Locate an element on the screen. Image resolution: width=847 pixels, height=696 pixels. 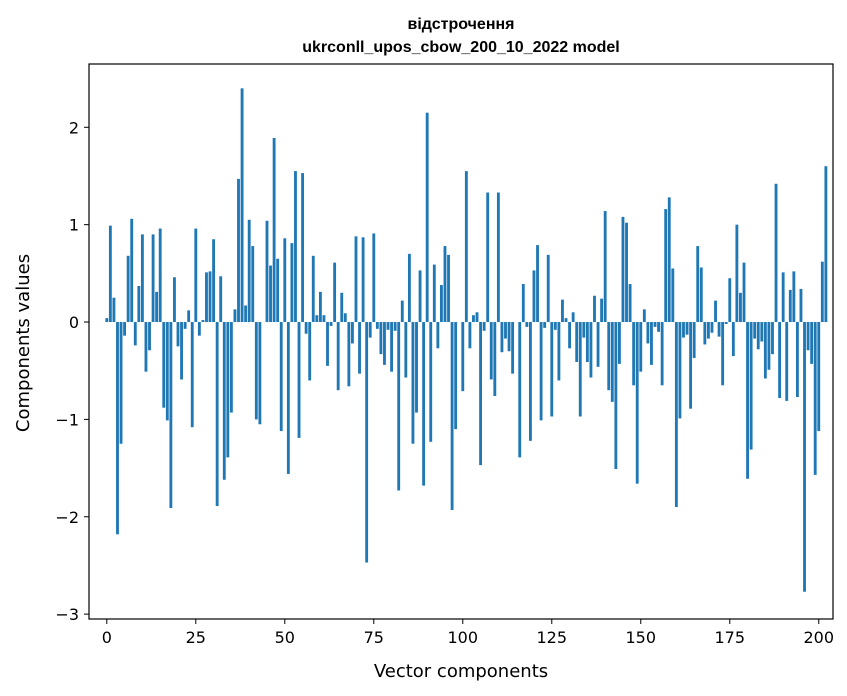
y-axis-ticks: −3 −2 −1 0 1 2 is located at coordinates (72, 371).